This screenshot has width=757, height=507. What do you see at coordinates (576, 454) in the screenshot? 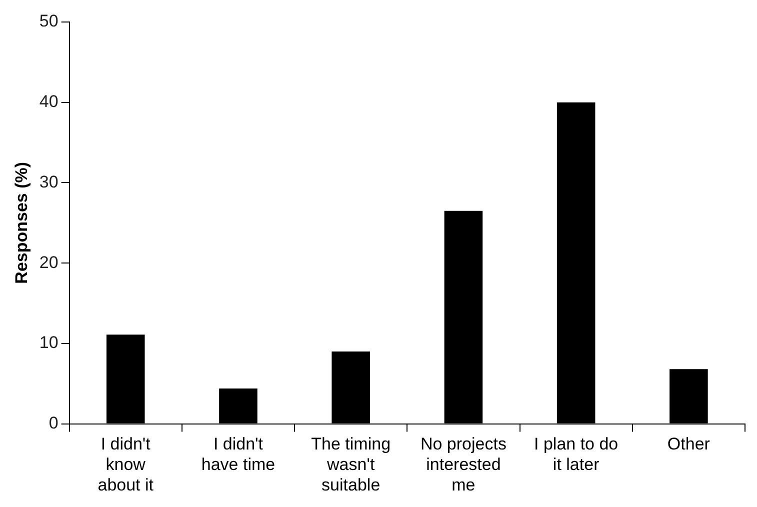
I see `x-tick-label: I plan to do it later` at bounding box center [576, 454].